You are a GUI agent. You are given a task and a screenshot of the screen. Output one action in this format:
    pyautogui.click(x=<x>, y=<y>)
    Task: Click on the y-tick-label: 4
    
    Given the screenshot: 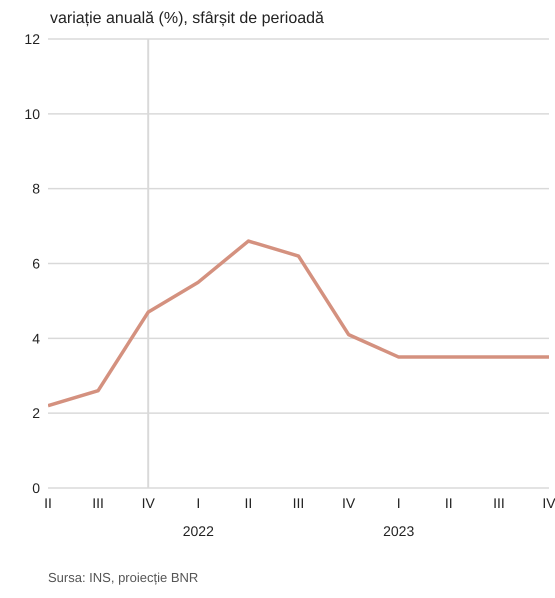 What is the action you would take?
    pyautogui.click(x=36, y=338)
    